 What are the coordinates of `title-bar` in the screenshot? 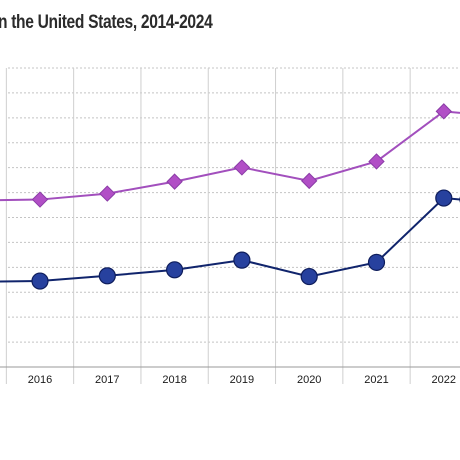 It's located at (230, 31).